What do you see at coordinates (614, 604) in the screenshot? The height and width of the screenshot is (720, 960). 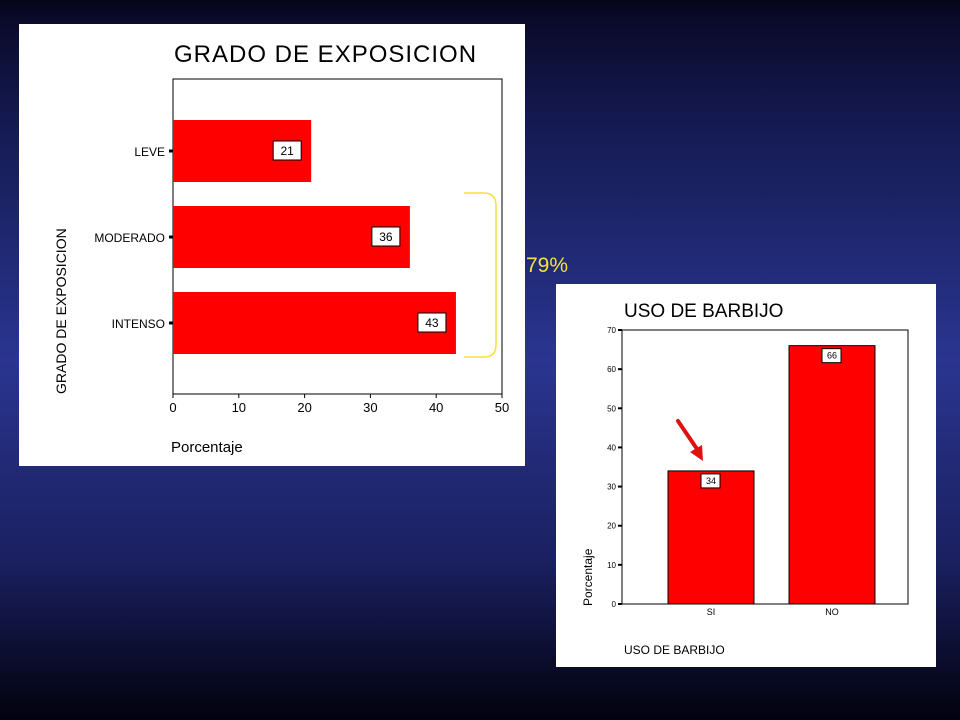 I see `y-tick-label: 0` at bounding box center [614, 604].